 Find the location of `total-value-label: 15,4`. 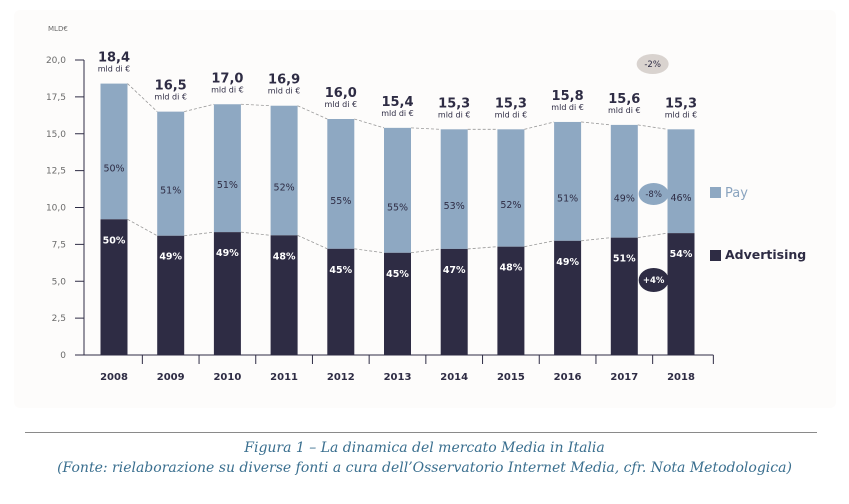

total-value-label: 15,4 is located at coordinates (397, 102).